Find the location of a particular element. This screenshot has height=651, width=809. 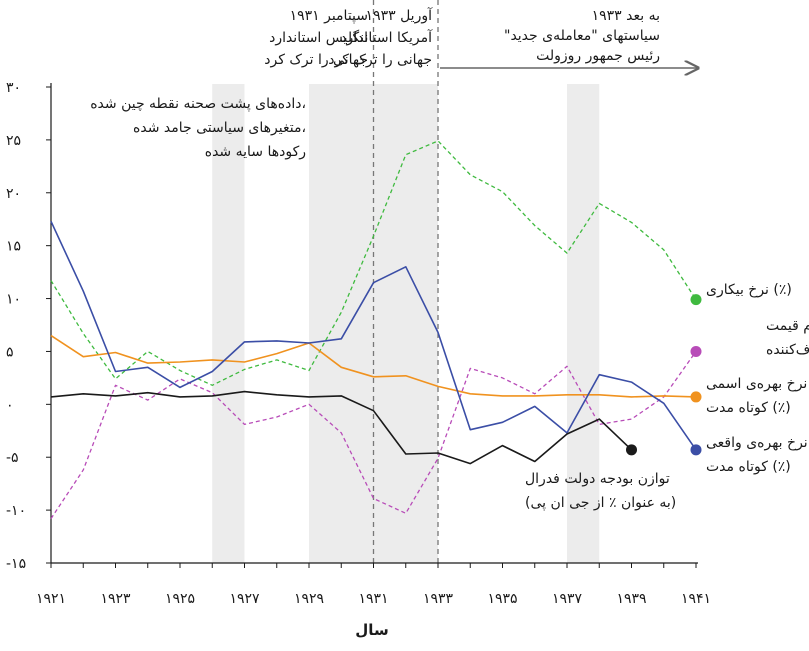

y-tick-label: ۱۵ is located at coordinates (13, 247).